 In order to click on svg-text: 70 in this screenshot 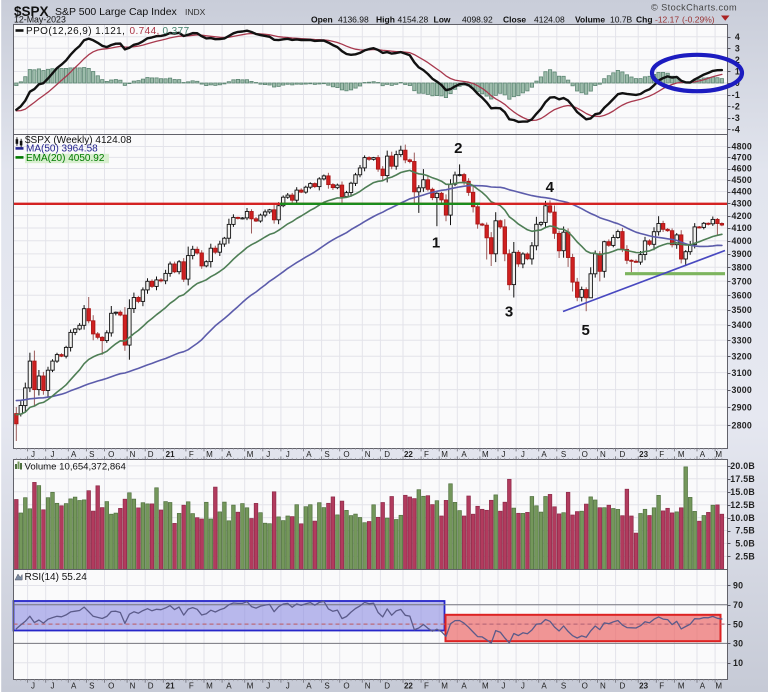, I will do `click(738, 605)`.